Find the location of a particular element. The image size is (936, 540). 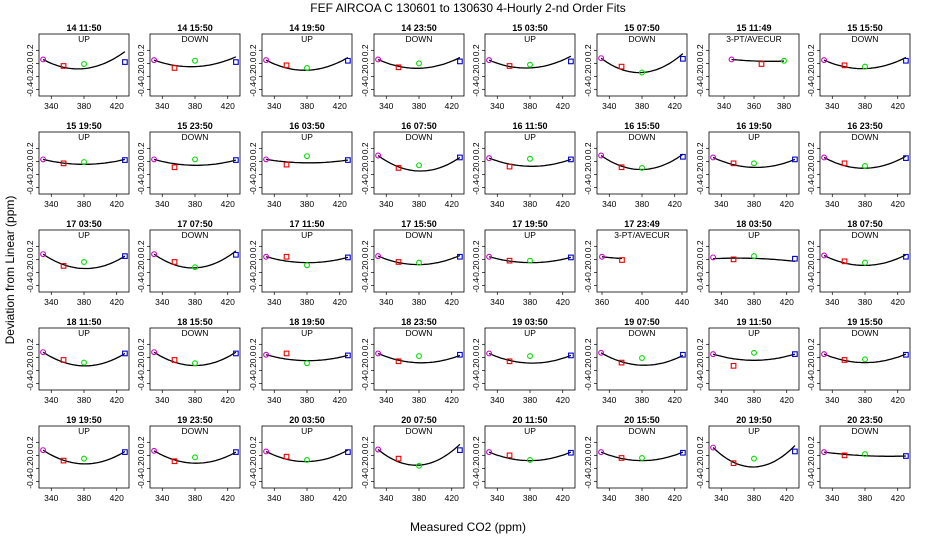

panel-title: 18 15:50 is located at coordinates (195, 322).